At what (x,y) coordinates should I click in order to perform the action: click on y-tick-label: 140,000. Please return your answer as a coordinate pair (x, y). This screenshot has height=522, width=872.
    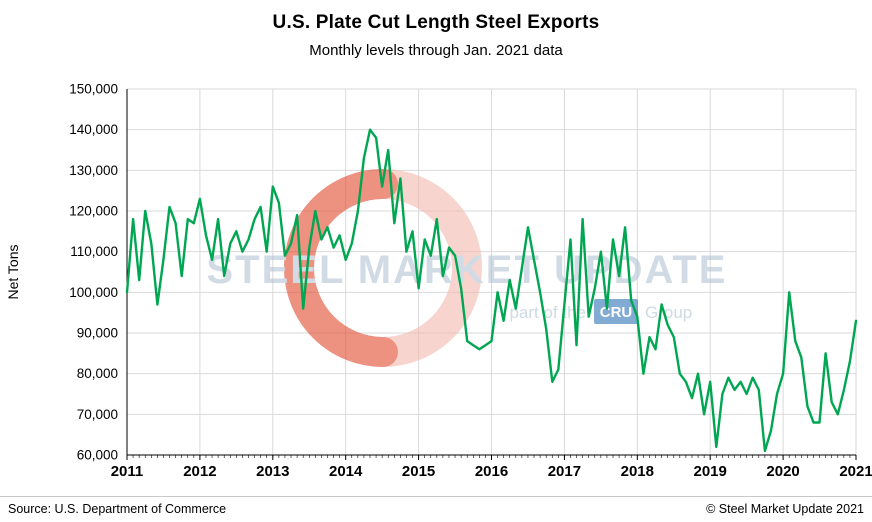
    Looking at the image, I should click on (93, 129).